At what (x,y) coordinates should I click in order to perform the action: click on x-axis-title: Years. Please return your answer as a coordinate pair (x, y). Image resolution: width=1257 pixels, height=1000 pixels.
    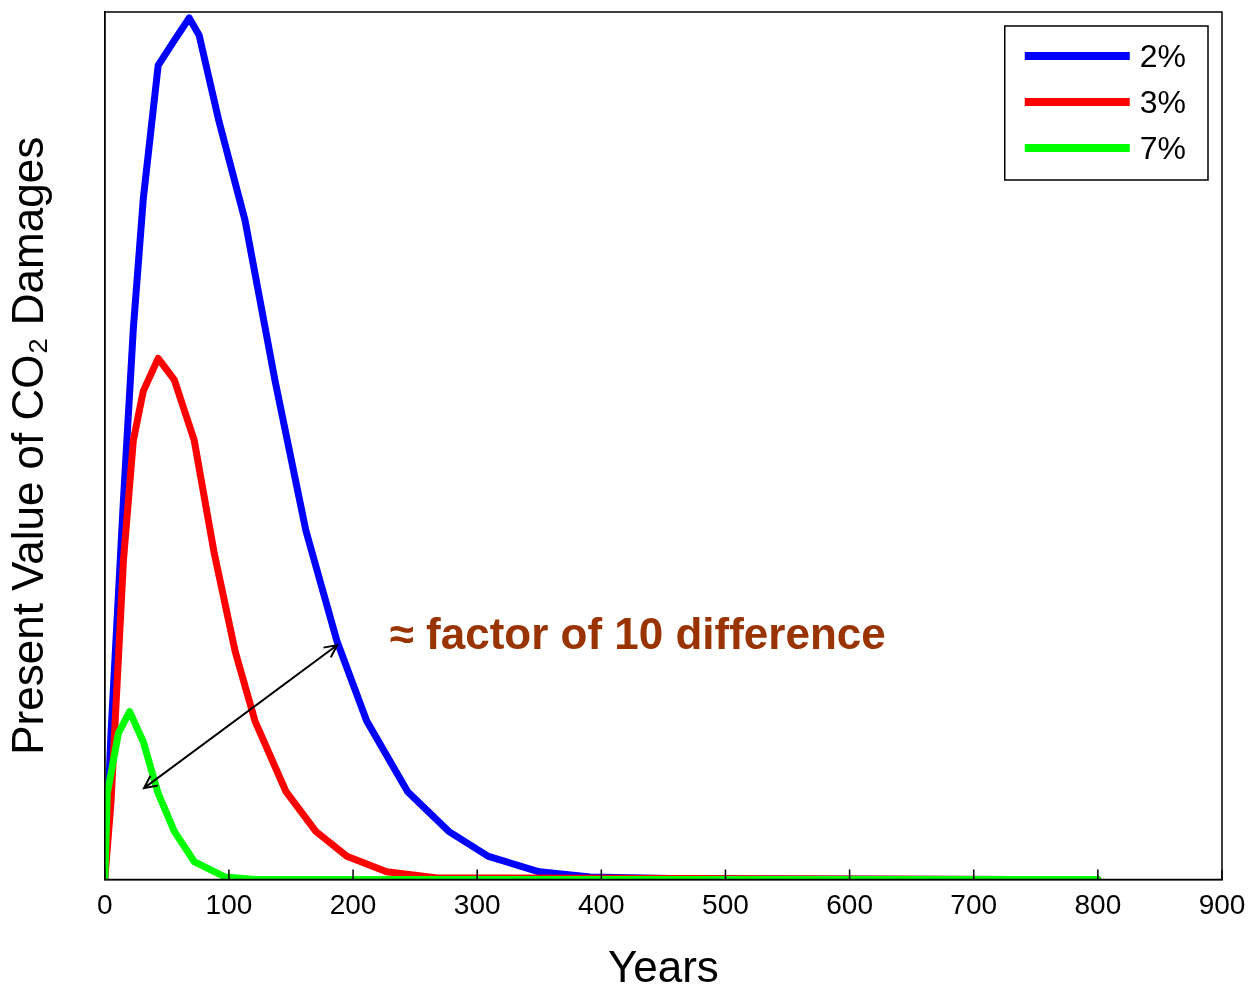
    Looking at the image, I should click on (663, 966).